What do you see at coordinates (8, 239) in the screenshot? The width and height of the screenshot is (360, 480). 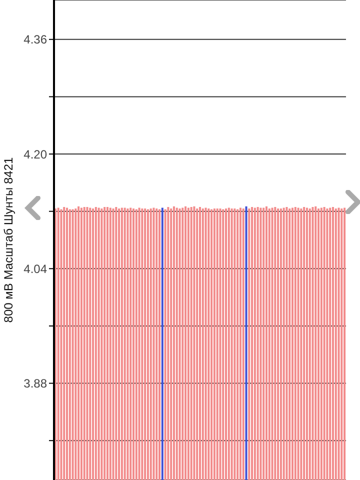 I see `y-axis-title: 800 мВ Масштаб Шунты 8421` at bounding box center [8, 239].